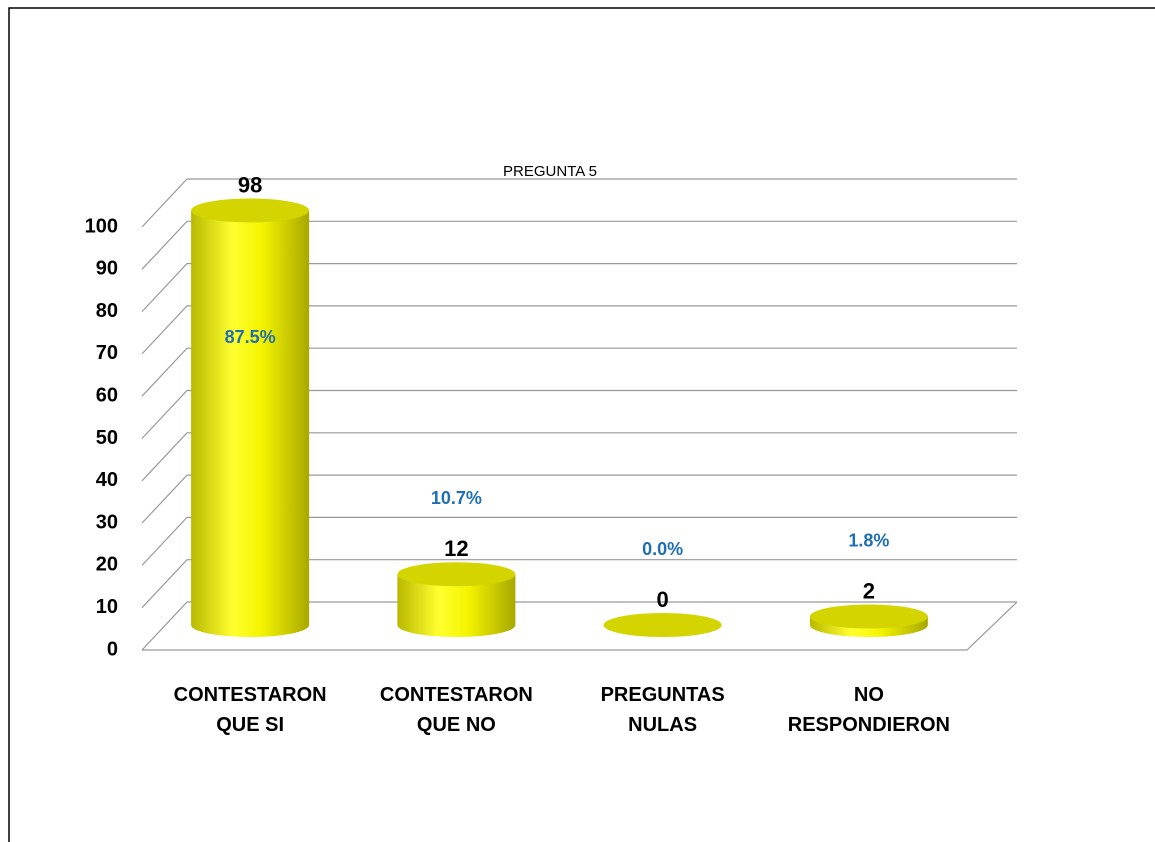 The height and width of the screenshot is (842, 1155). I want to click on x-tick-label: NO RESPONDIERON, so click(868, 710).